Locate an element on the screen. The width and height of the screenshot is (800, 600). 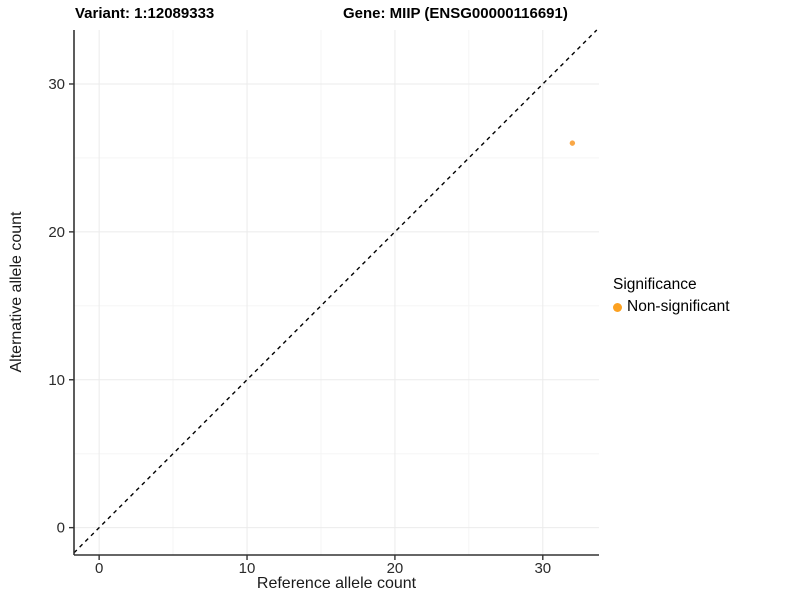
legend-item-label: Non-significant is located at coordinates (678, 306).